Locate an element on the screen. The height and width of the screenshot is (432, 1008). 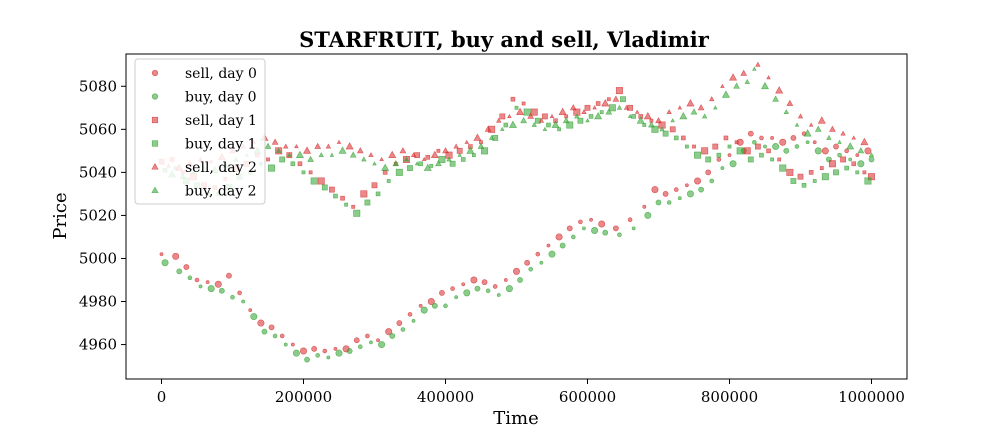
x-tick-label: 1000000 is located at coordinates (871, 397).